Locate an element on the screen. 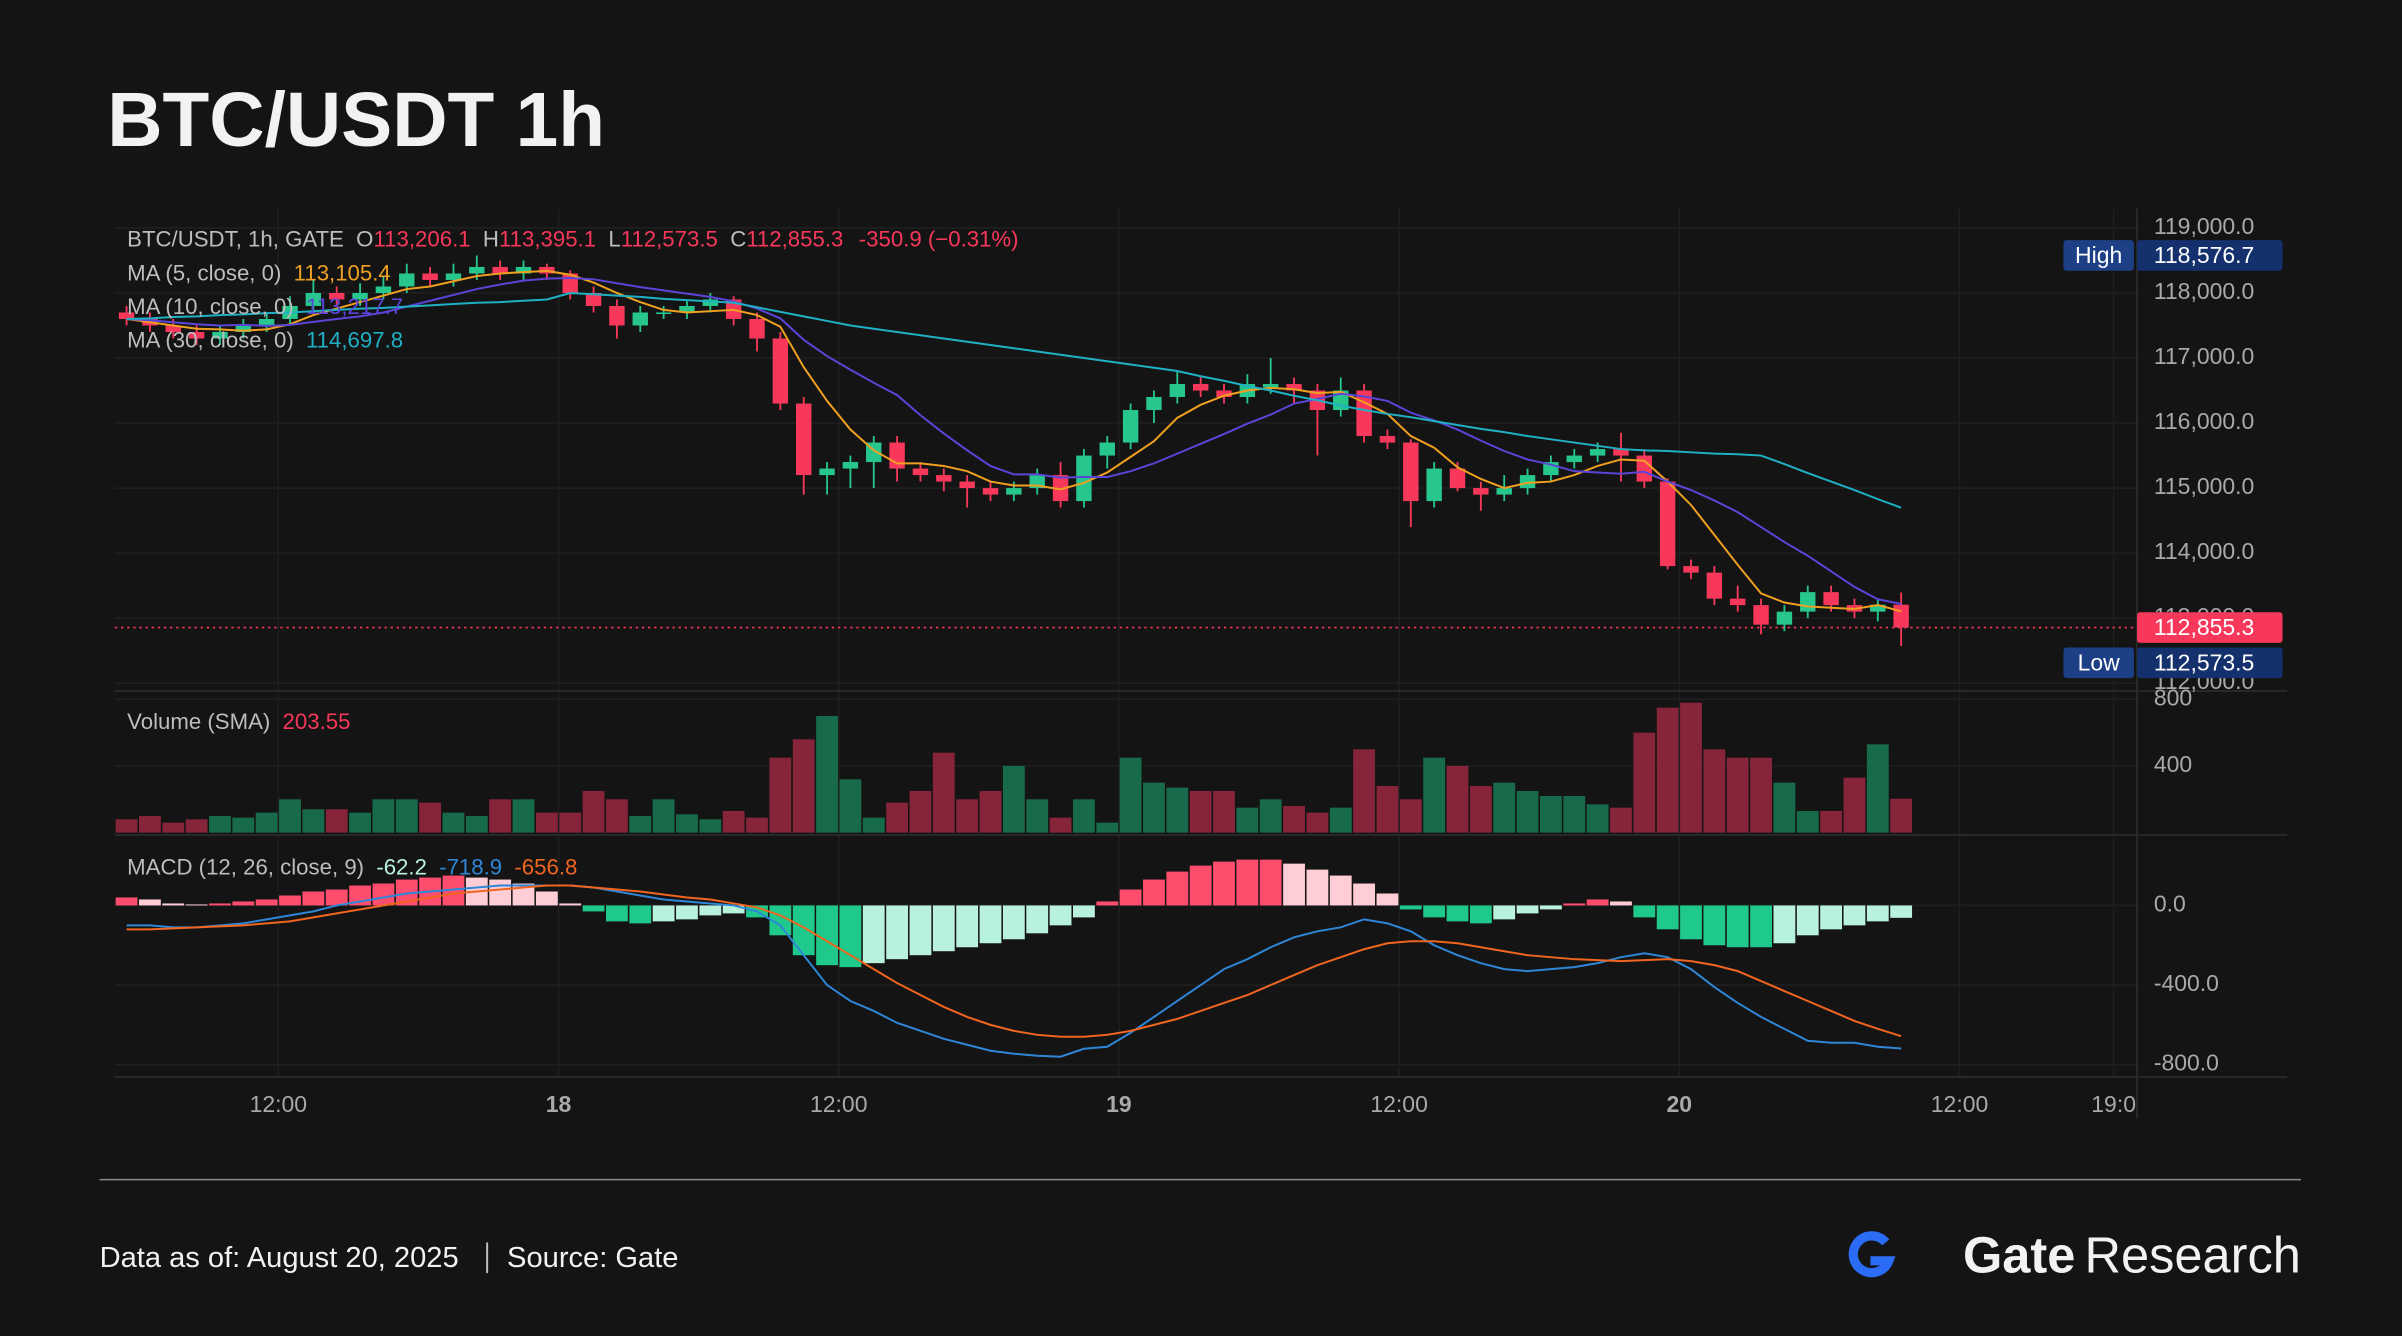  x-tick-label: 19:0 is located at coordinates (2113, 1104).